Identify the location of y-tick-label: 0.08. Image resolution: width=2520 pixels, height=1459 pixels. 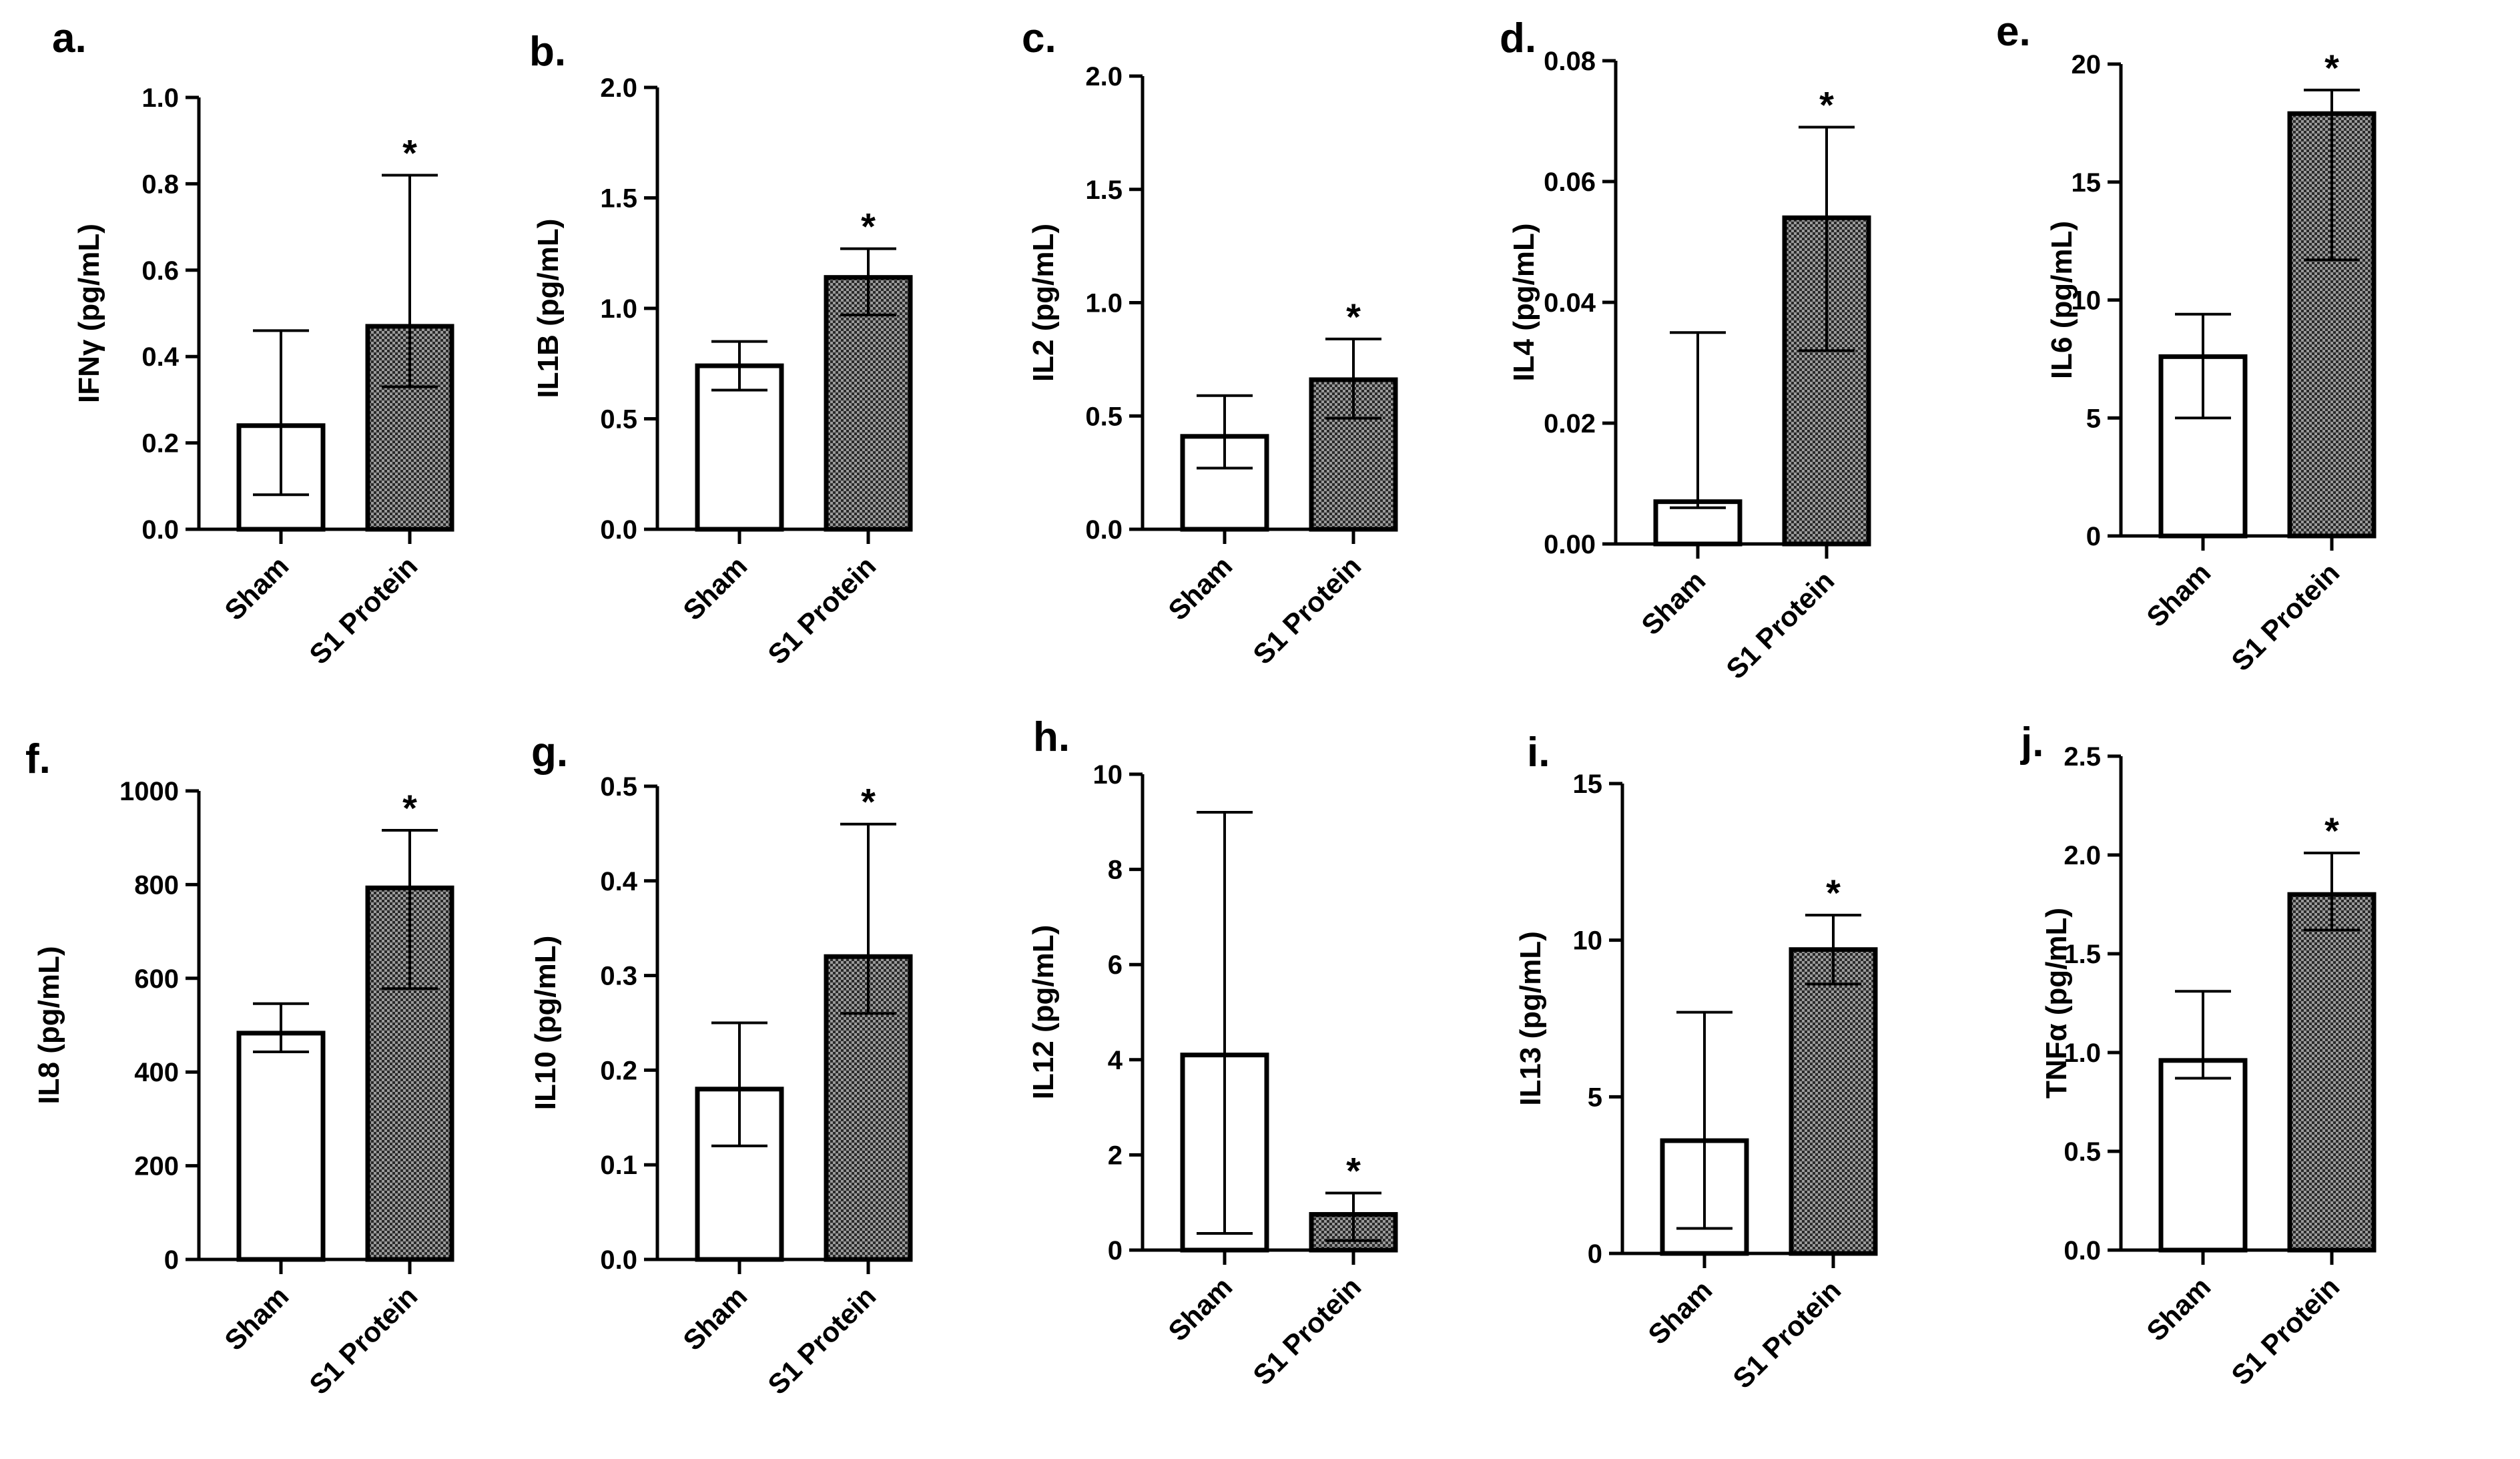
(1570, 61).